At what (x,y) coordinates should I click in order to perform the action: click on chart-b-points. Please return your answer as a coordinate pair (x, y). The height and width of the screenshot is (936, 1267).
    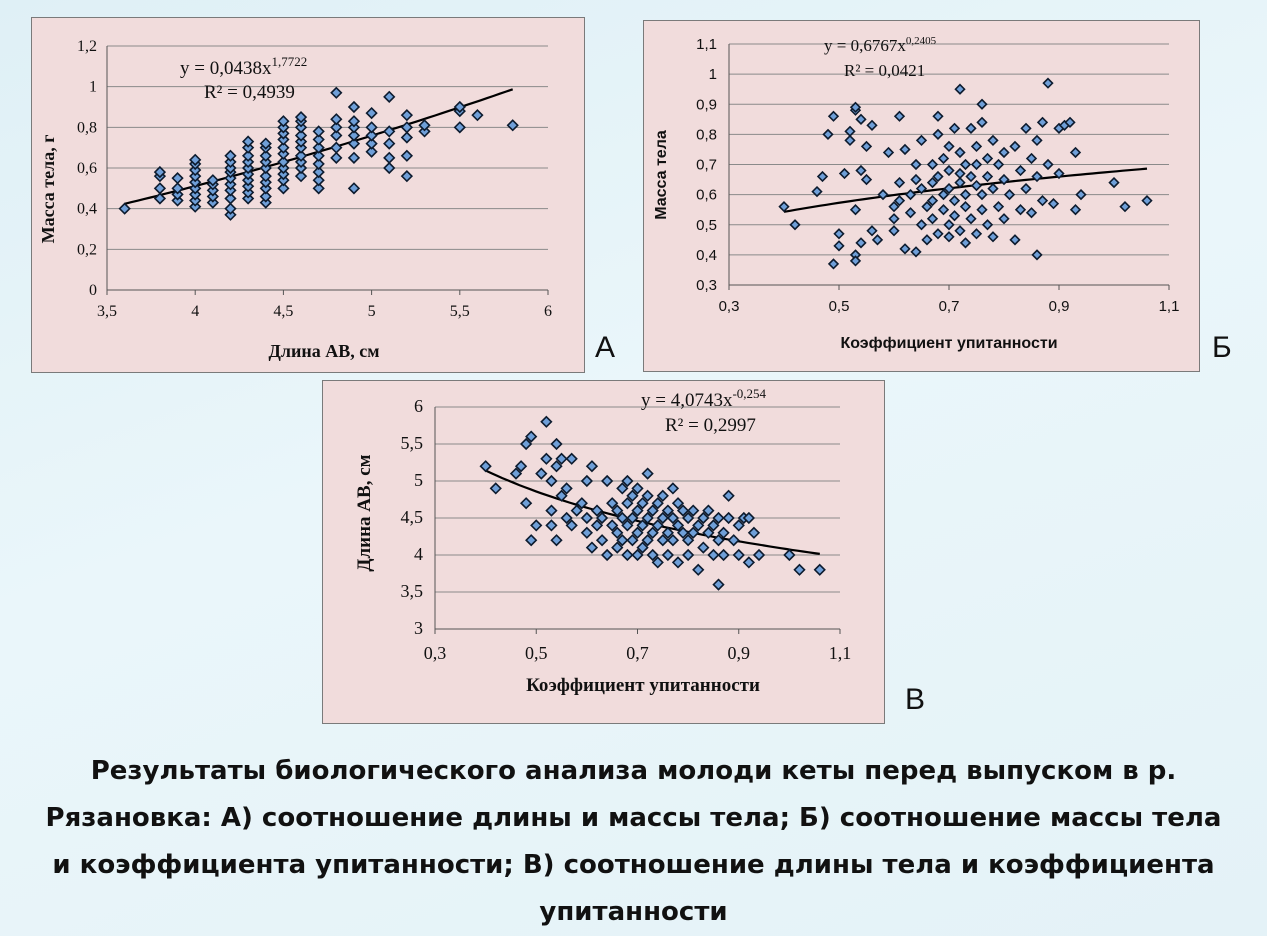
    Looking at the image, I should click on (965, 173).